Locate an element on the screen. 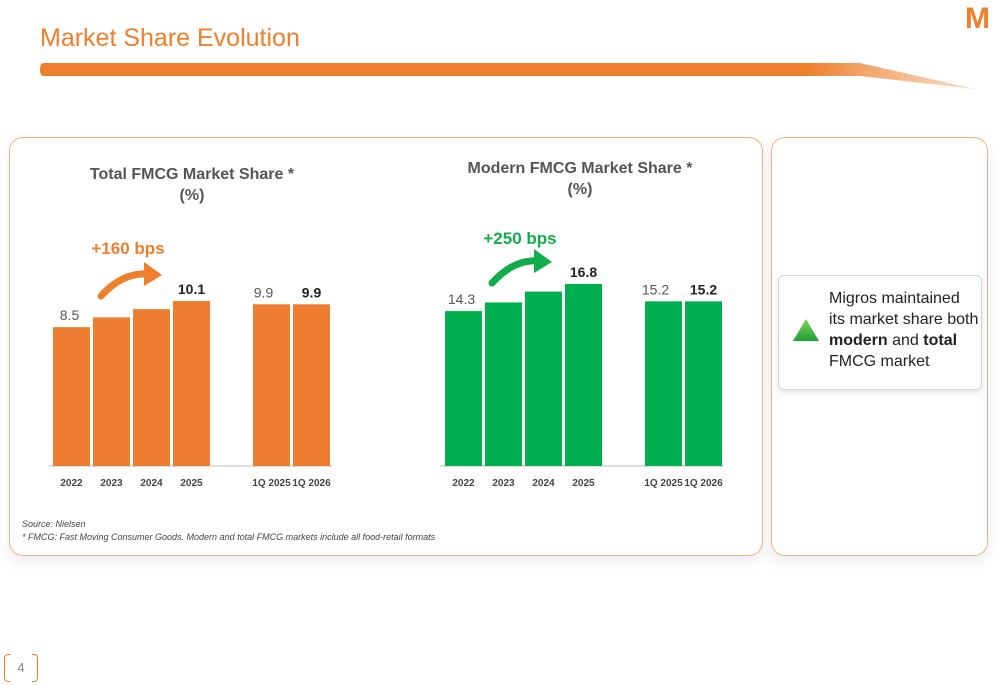  modern-growth-arrow-icon is located at coordinates (515, 272).